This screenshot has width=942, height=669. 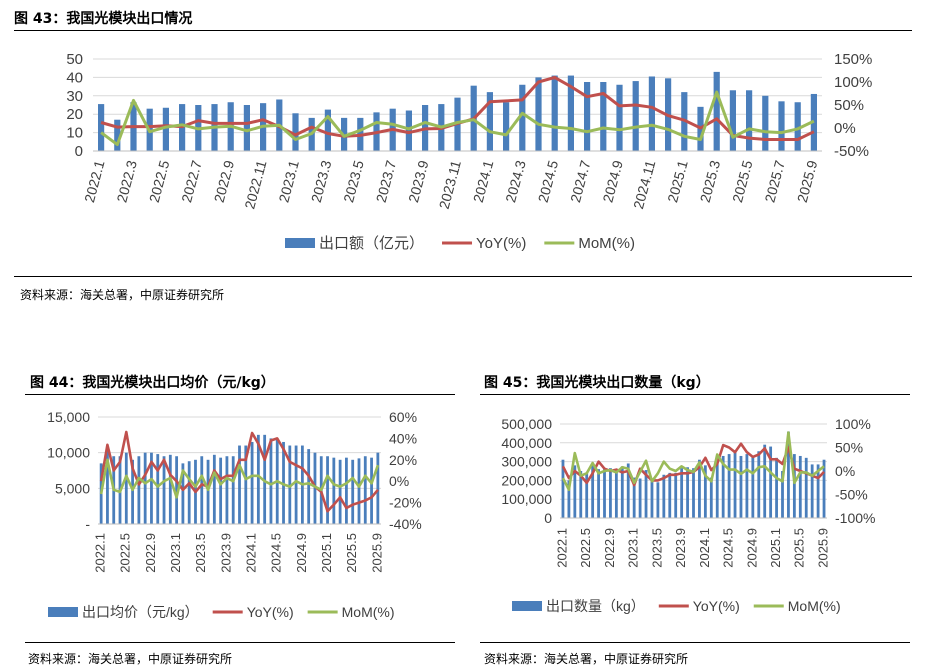 I want to click on x-tick-label: 2024.5, so click(x=548, y=181).